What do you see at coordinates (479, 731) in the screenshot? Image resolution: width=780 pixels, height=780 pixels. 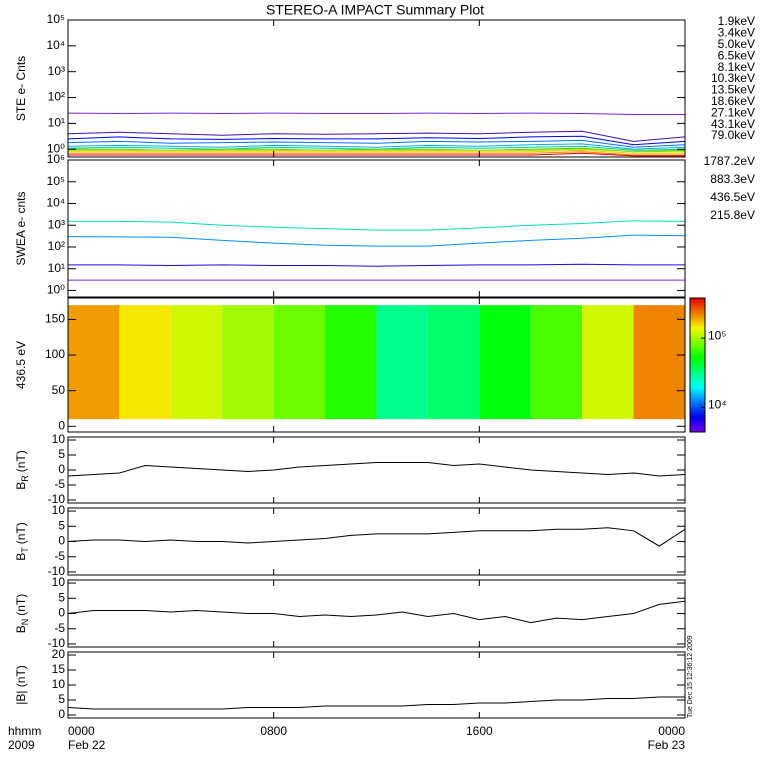 I see `x-tick-label: 1600` at bounding box center [479, 731].